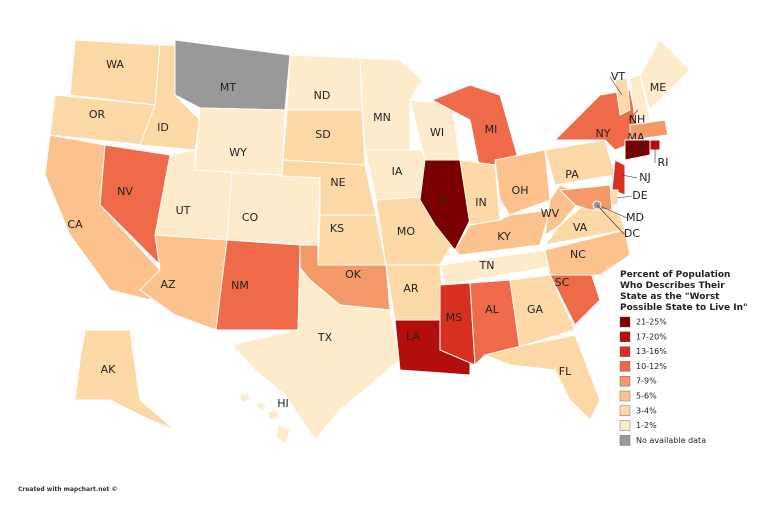  I want to click on state-label: WI, so click(437, 132).